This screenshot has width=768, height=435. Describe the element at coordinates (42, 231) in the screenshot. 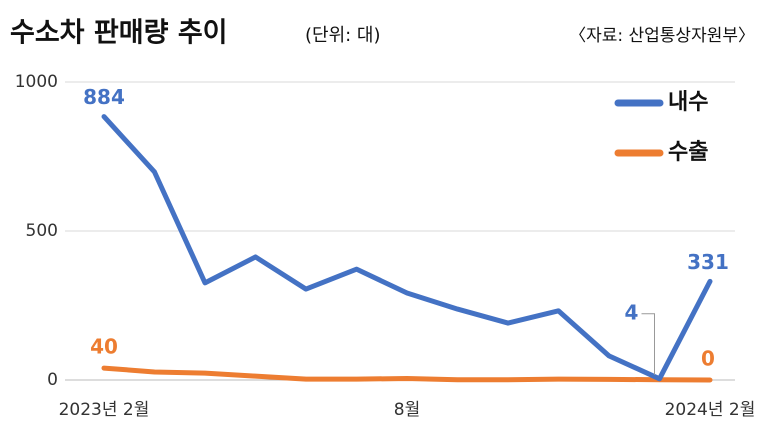

I see `y-tick-label: 500` at that location.